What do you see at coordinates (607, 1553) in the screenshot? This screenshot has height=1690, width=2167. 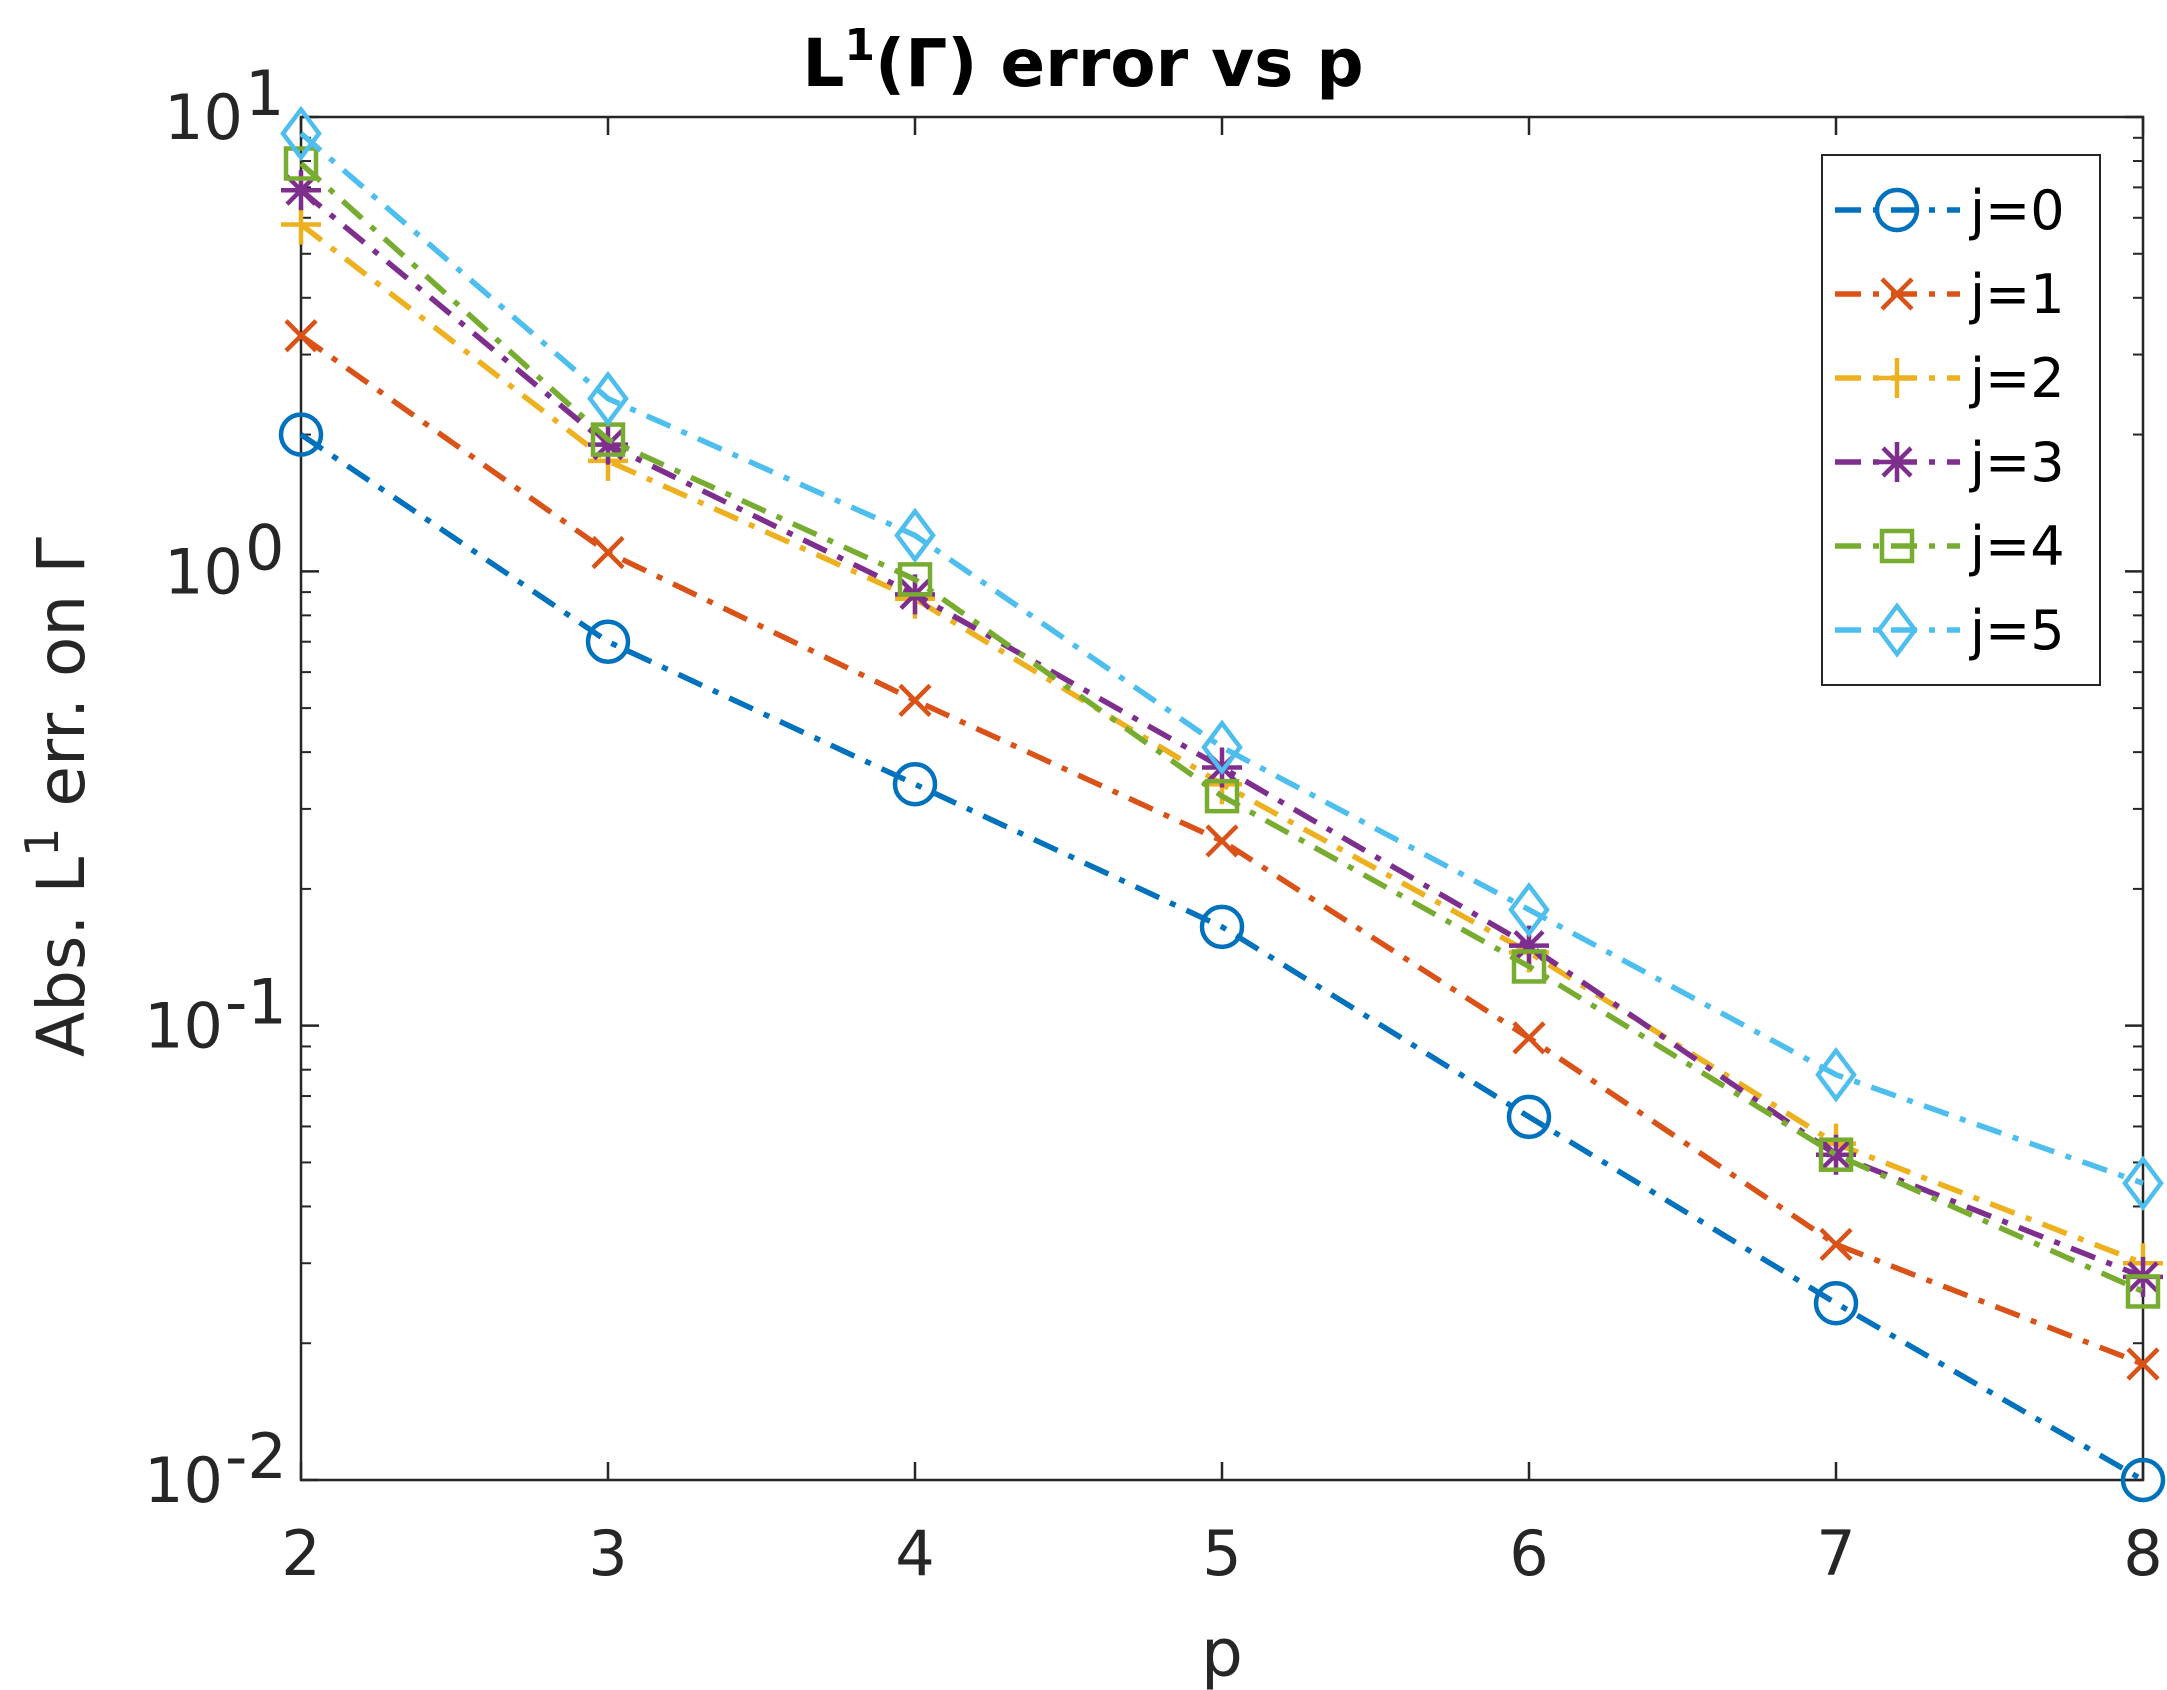 I see `x-tick-label: 3` at bounding box center [607, 1553].